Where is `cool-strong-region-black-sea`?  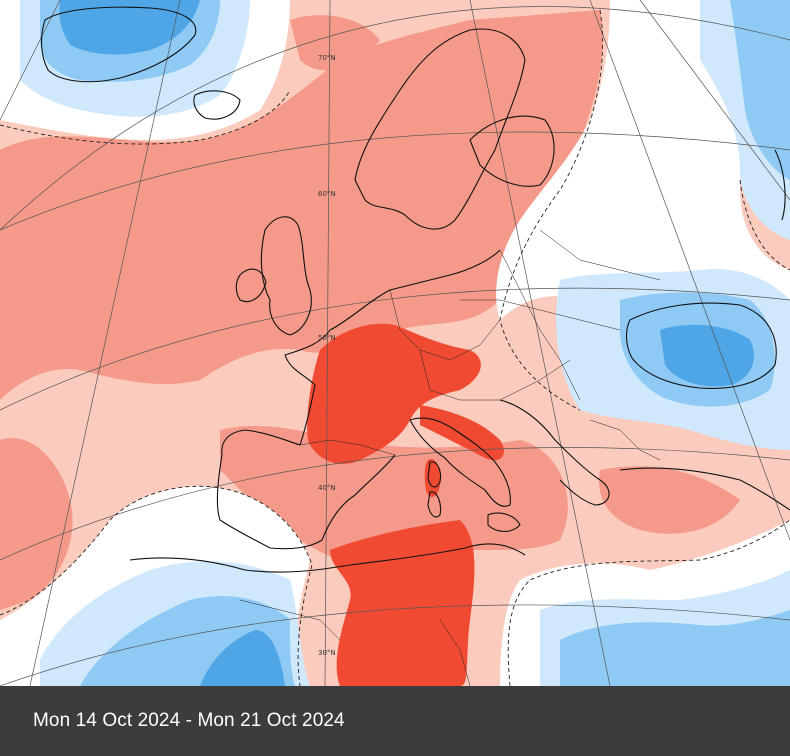 cool-strong-region-black-sea is located at coordinates (707, 355).